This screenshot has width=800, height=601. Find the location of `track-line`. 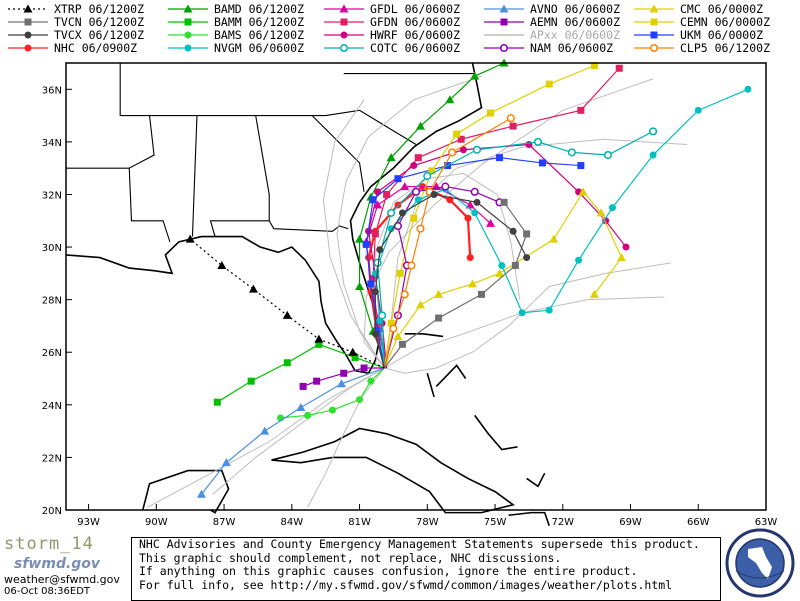

track-line is located at coordinates (447, 243).